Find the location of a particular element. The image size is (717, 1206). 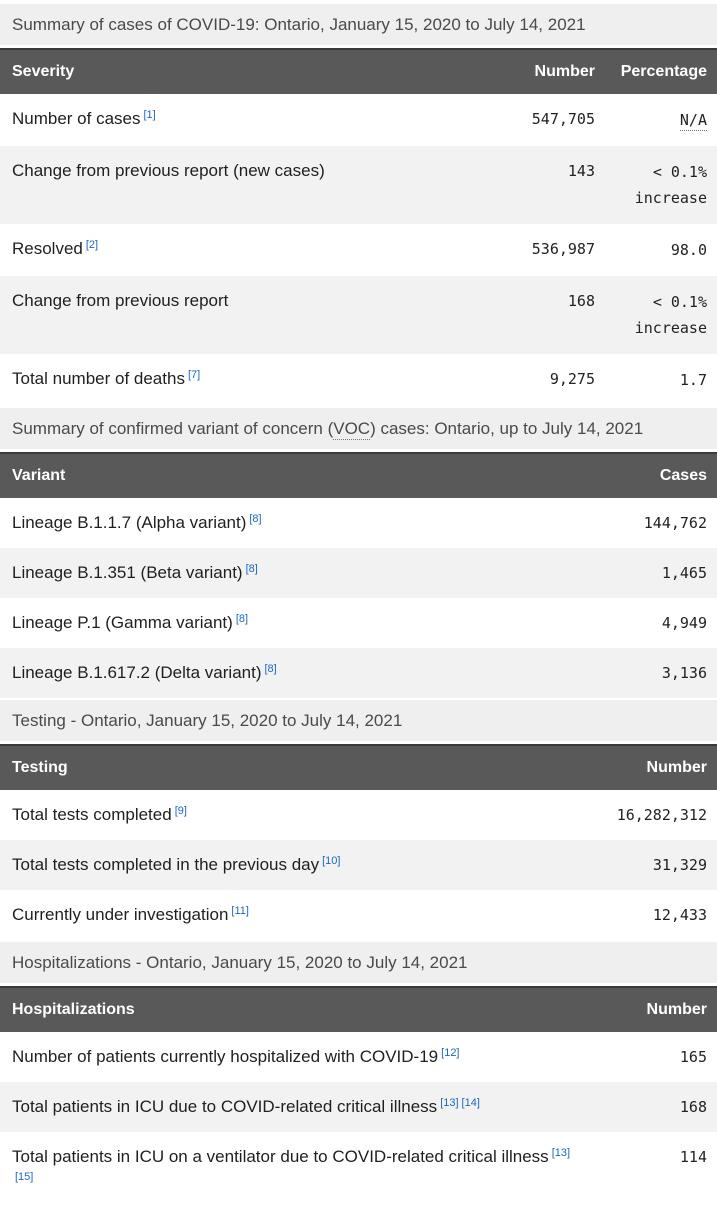

footnote-sup: [12] is located at coordinates (450, 1053).